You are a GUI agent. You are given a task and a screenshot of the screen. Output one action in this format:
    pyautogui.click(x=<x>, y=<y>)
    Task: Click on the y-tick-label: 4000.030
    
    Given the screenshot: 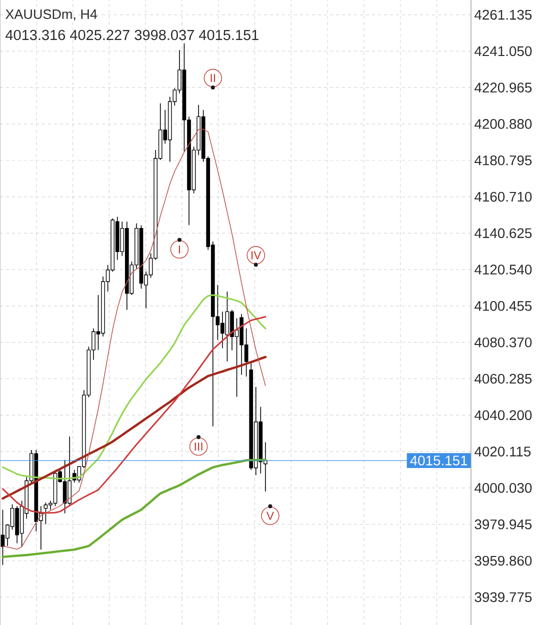 What is the action you would take?
    pyautogui.click(x=503, y=488)
    